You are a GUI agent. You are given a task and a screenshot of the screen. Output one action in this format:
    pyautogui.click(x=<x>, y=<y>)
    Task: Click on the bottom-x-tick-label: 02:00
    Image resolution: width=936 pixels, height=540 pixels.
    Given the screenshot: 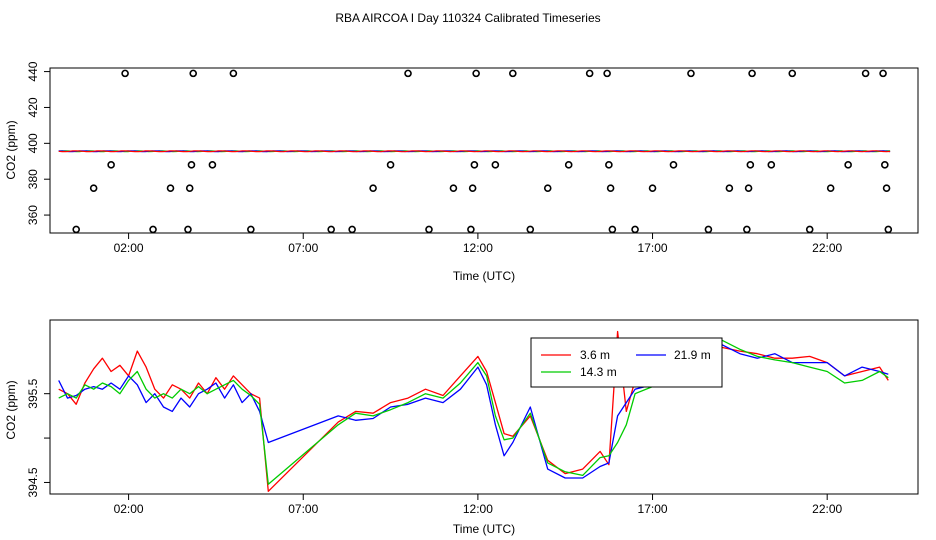 What is the action you would take?
    pyautogui.click(x=129, y=509)
    